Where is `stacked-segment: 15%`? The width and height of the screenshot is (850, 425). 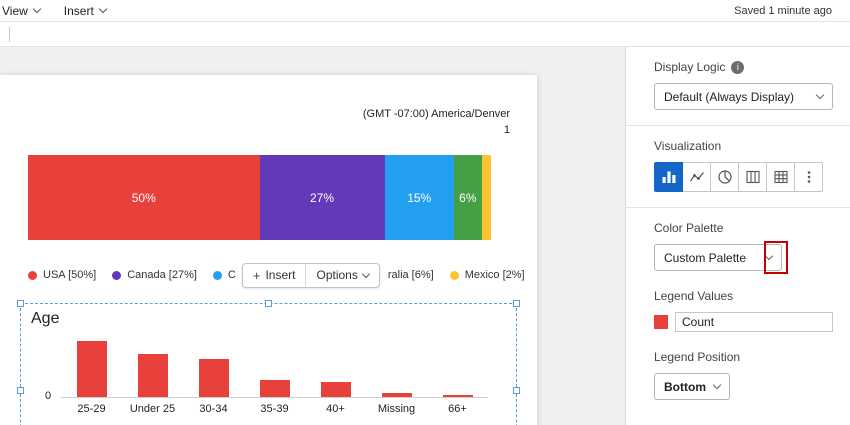
stacked-segment: 15% is located at coordinates (419, 197).